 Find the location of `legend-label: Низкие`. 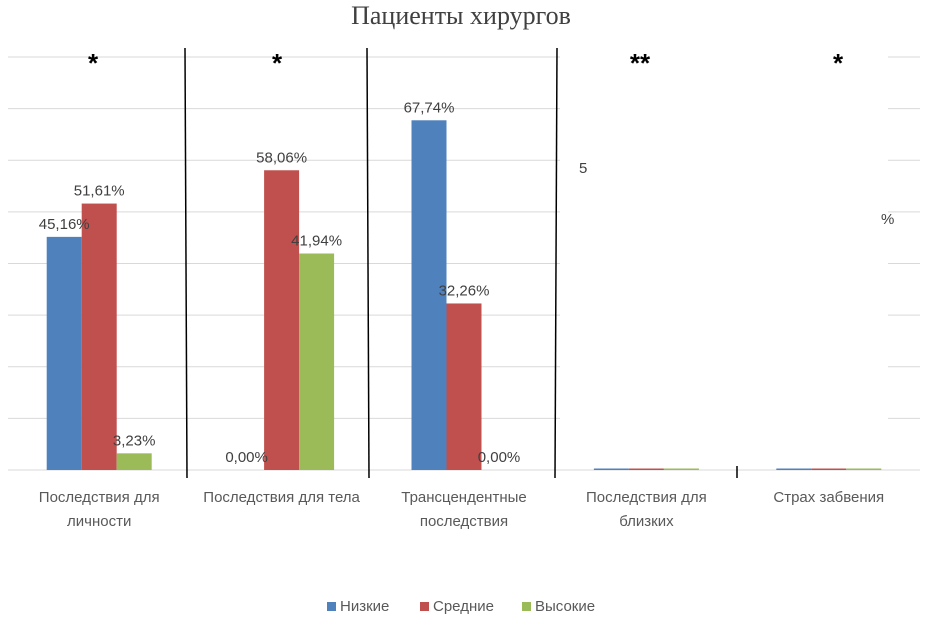

legend-label: Низкие is located at coordinates (364, 606).